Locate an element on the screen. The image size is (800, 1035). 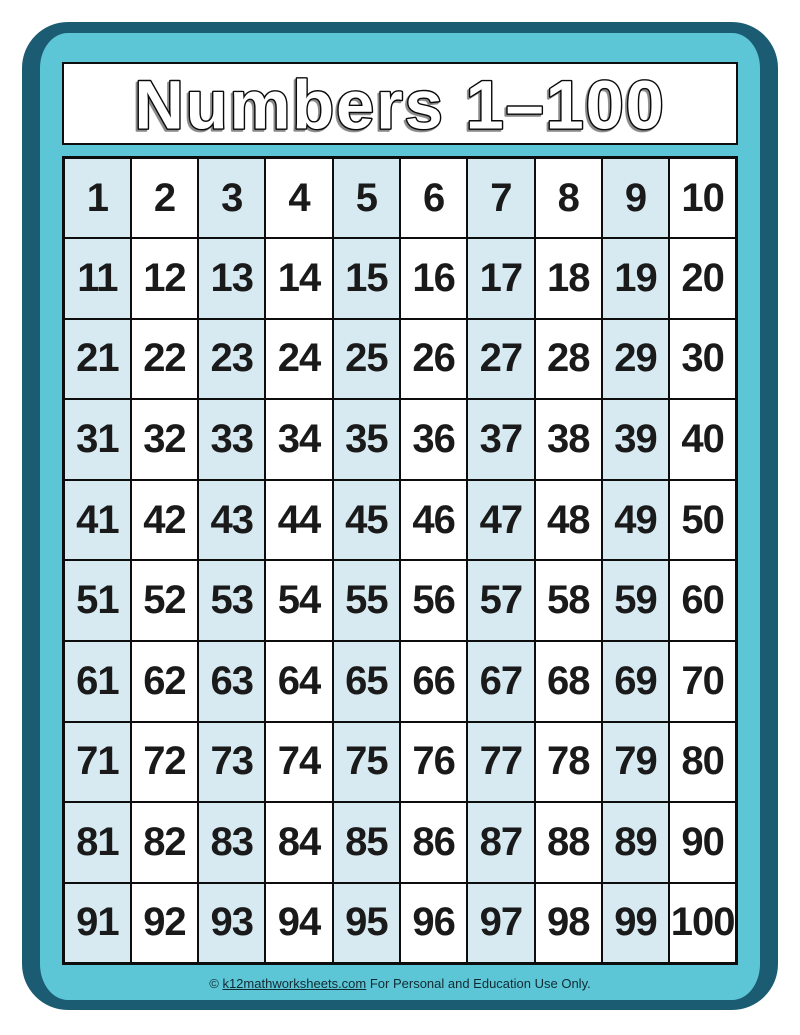
grid-cell: 44 is located at coordinates (299, 520).